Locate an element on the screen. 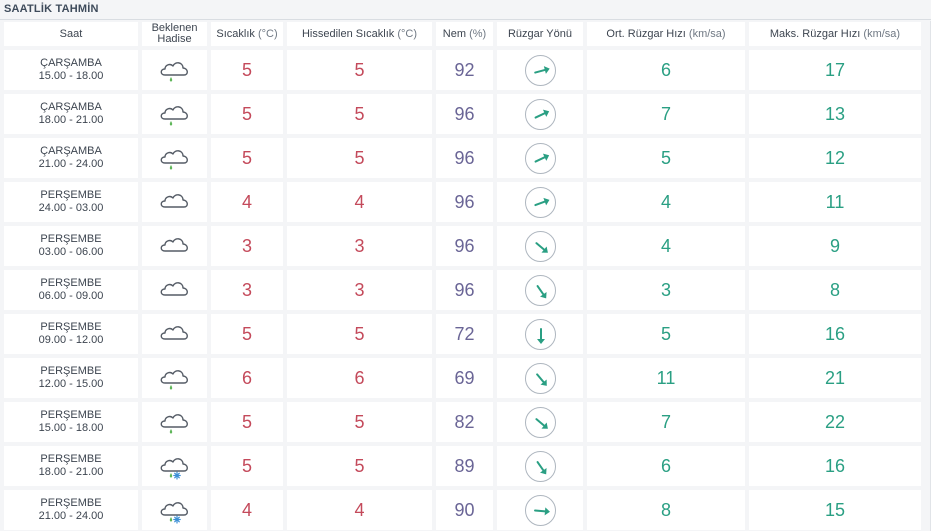 The height and width of the screenshot is (531, 931). max-wind-cell: 16 is located at coordinates (835, 466).